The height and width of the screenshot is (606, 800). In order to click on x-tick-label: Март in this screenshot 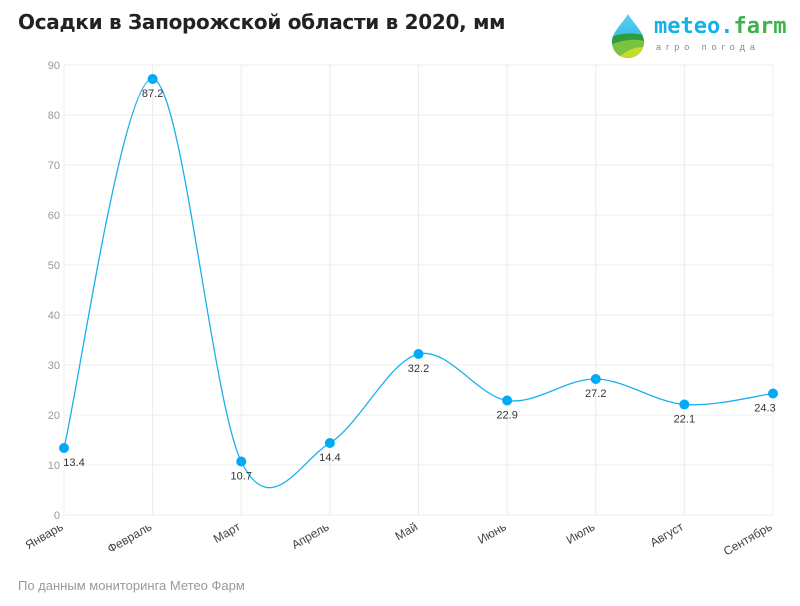, I will do `click(227, 532)`.